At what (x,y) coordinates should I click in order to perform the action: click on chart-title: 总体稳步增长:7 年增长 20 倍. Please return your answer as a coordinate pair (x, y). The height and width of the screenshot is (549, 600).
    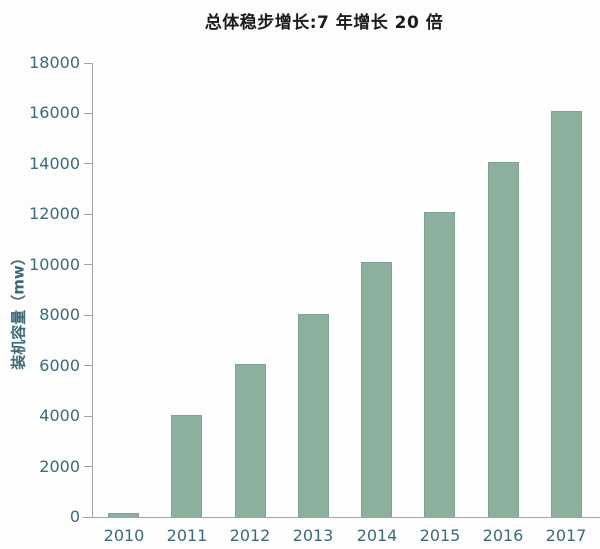
    Looking at the image, I should click on (324, 23).